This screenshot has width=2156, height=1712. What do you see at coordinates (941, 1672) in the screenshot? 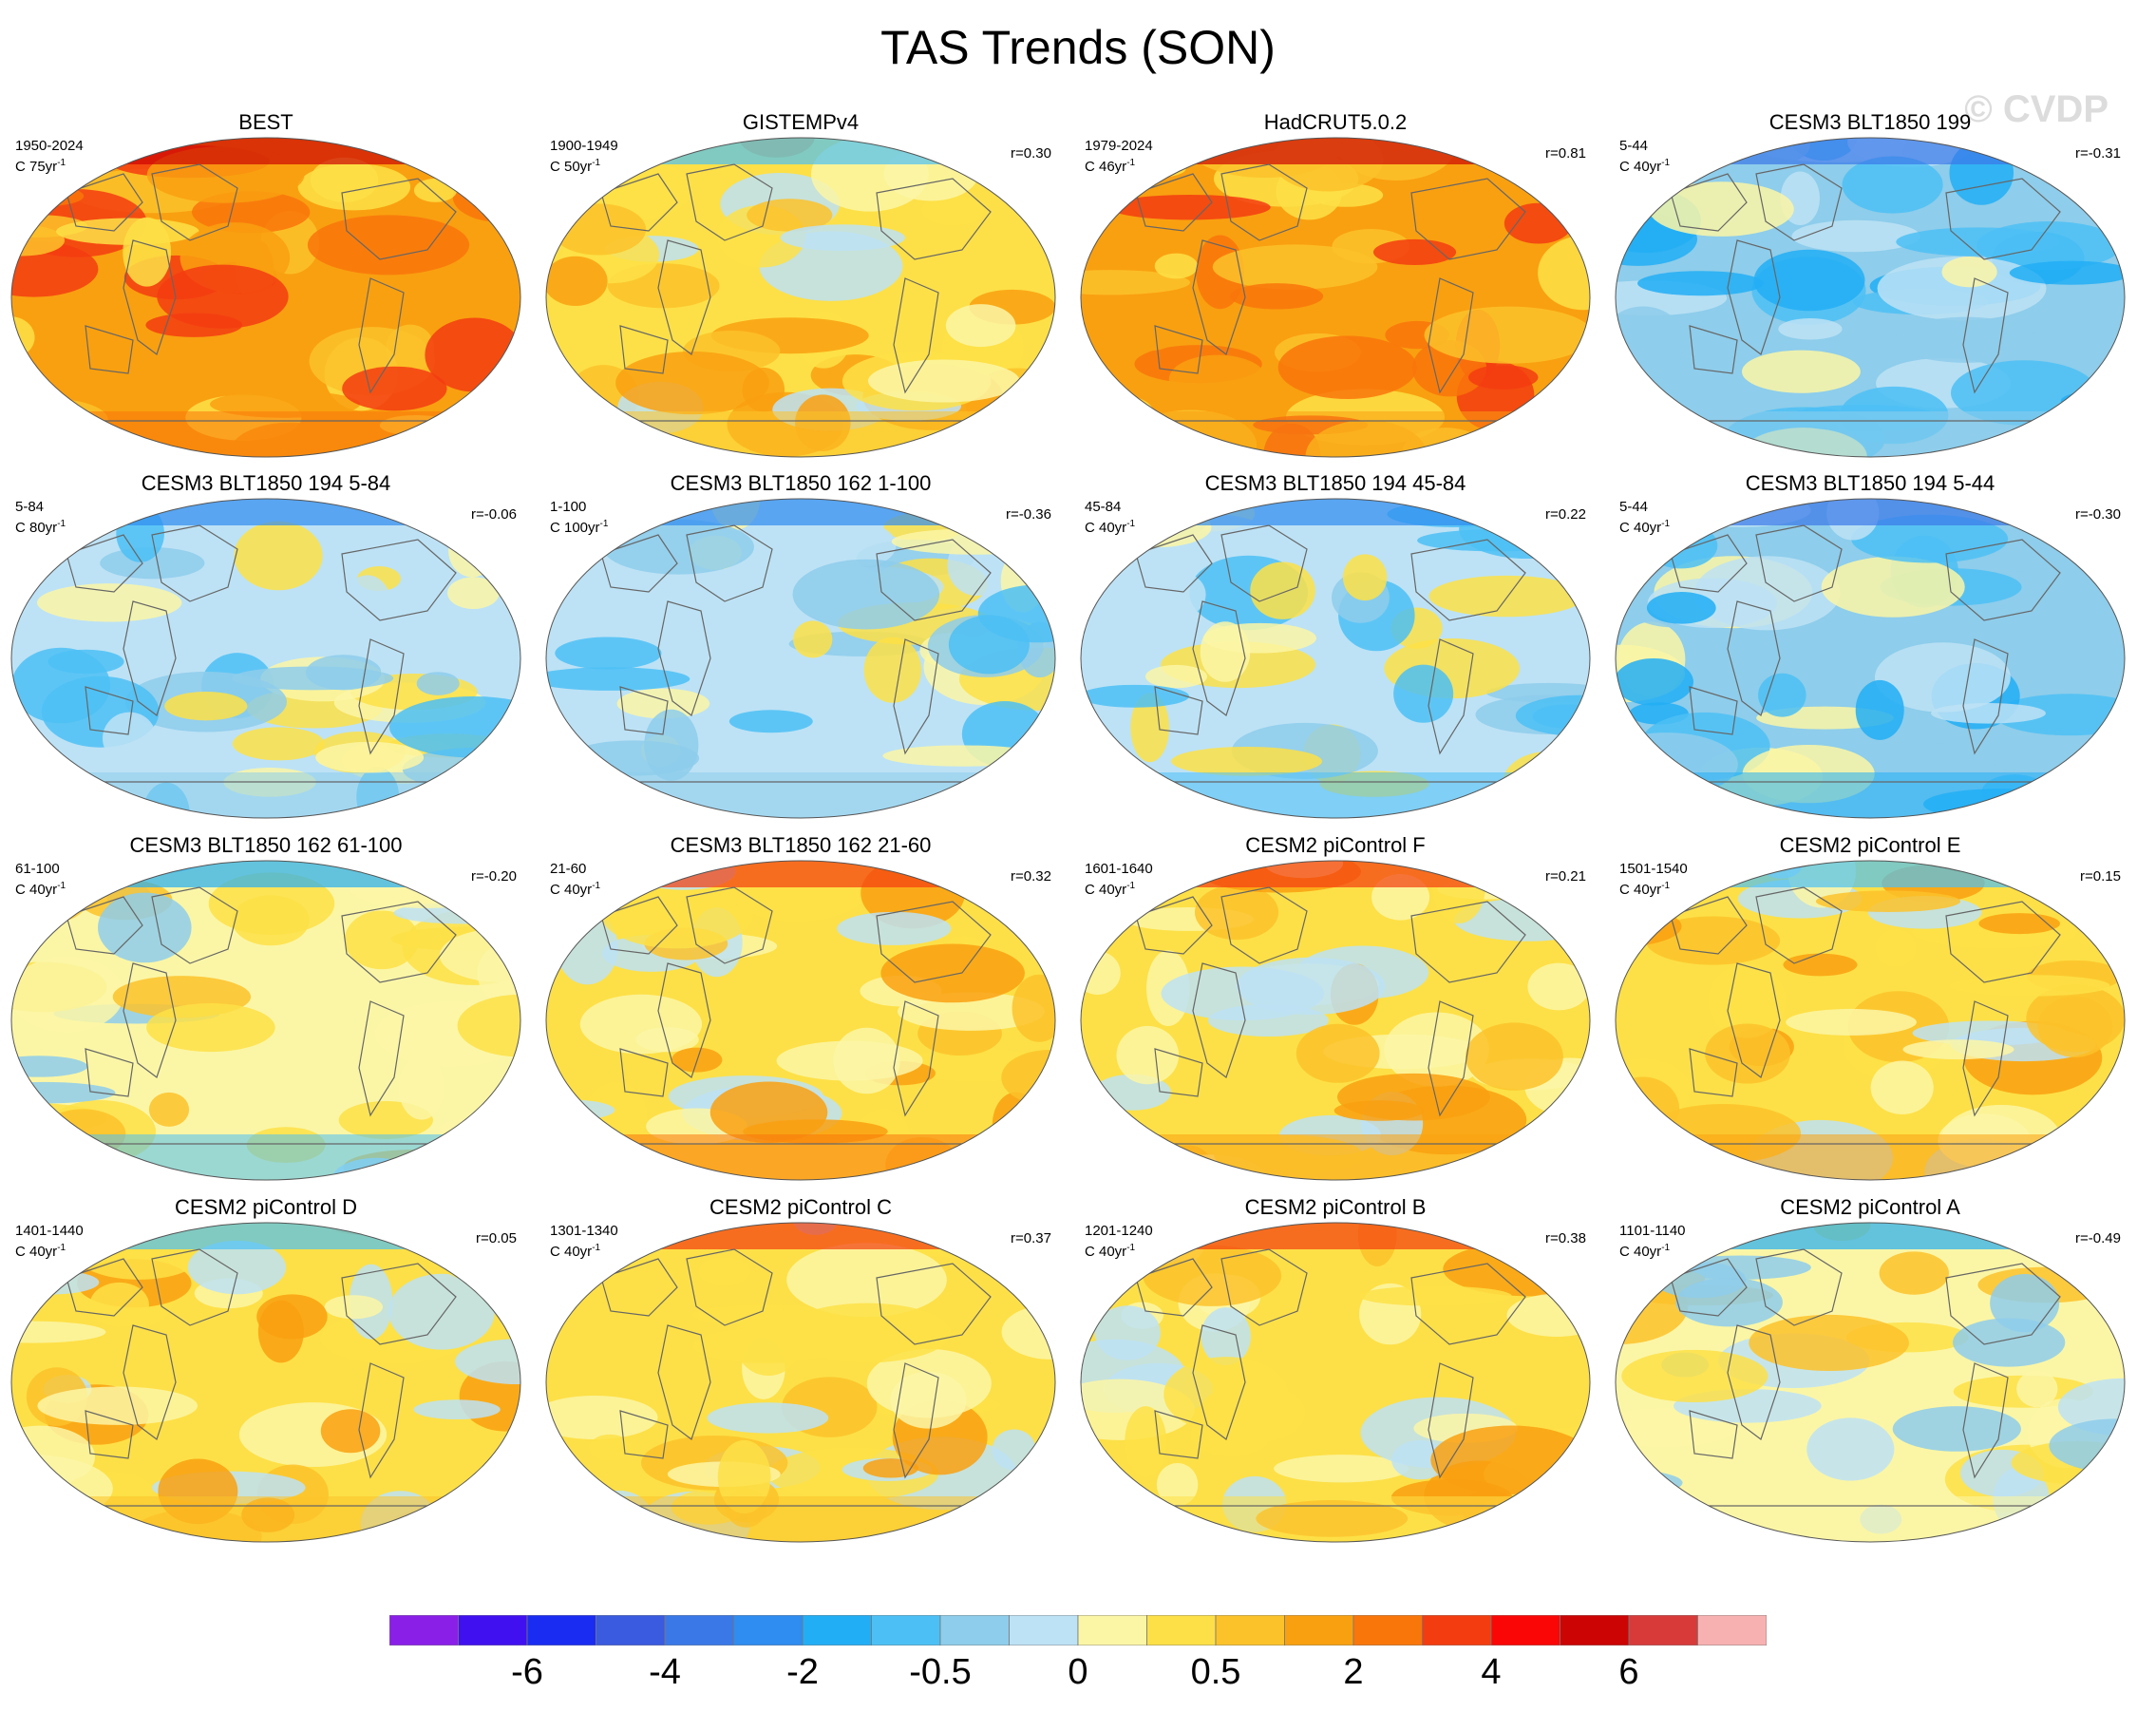
I see `colorbar-tick-label: -0.5` at bounding box center [941, 1672].